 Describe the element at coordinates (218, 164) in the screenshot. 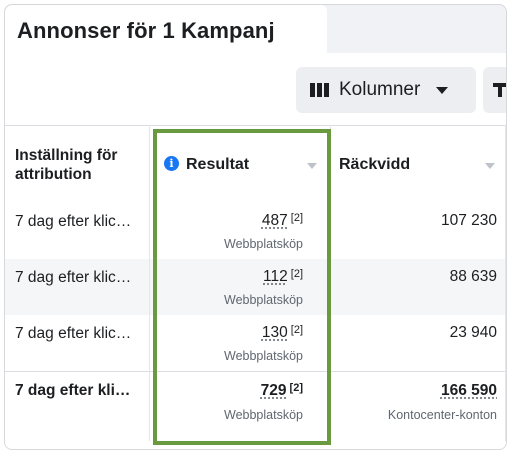

I see `results-header-label: Resultat` at that location.